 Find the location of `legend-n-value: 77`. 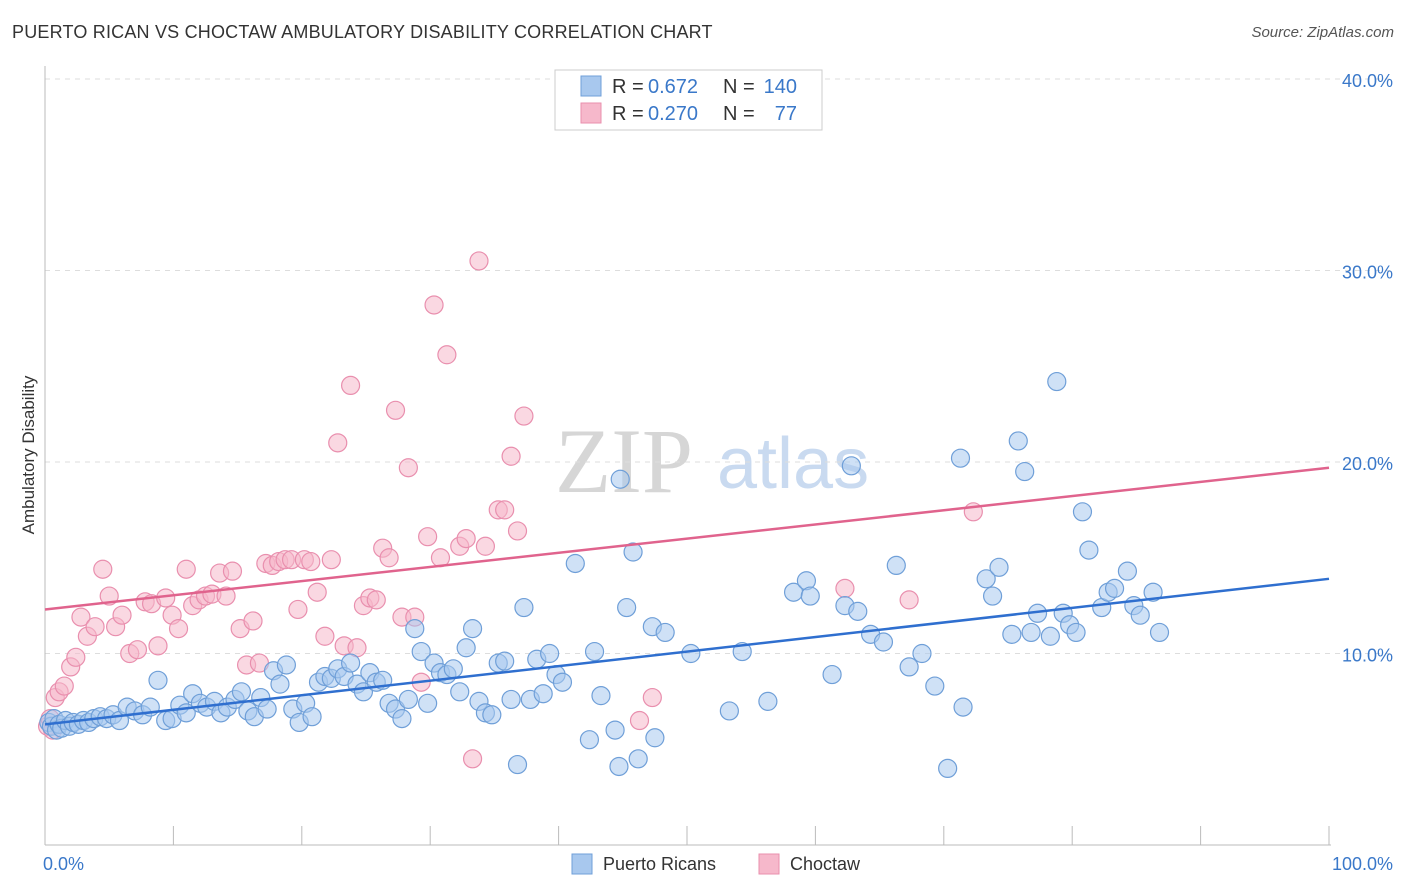

legend-n-value: 77 is located at coordinates (786, 114).